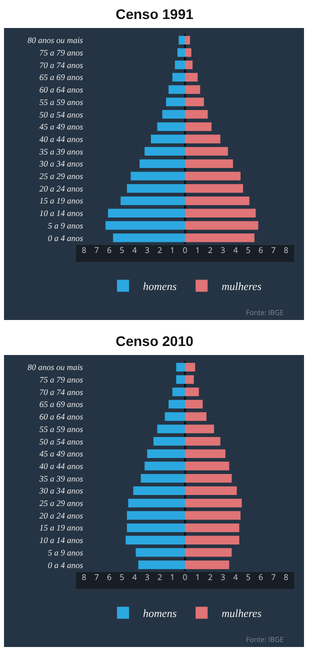 The image size is (309, 654). What do you see at coordinates (61, 379) in the screenshot?
I see `y-tick-label: 75 a 79 anos` at bounding box center [61, 379].